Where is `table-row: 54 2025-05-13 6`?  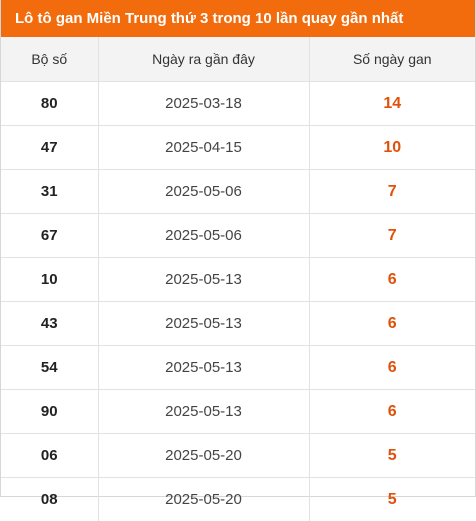 table-row: 54 2025-05-13 6 is located at coordinates (238, 368).